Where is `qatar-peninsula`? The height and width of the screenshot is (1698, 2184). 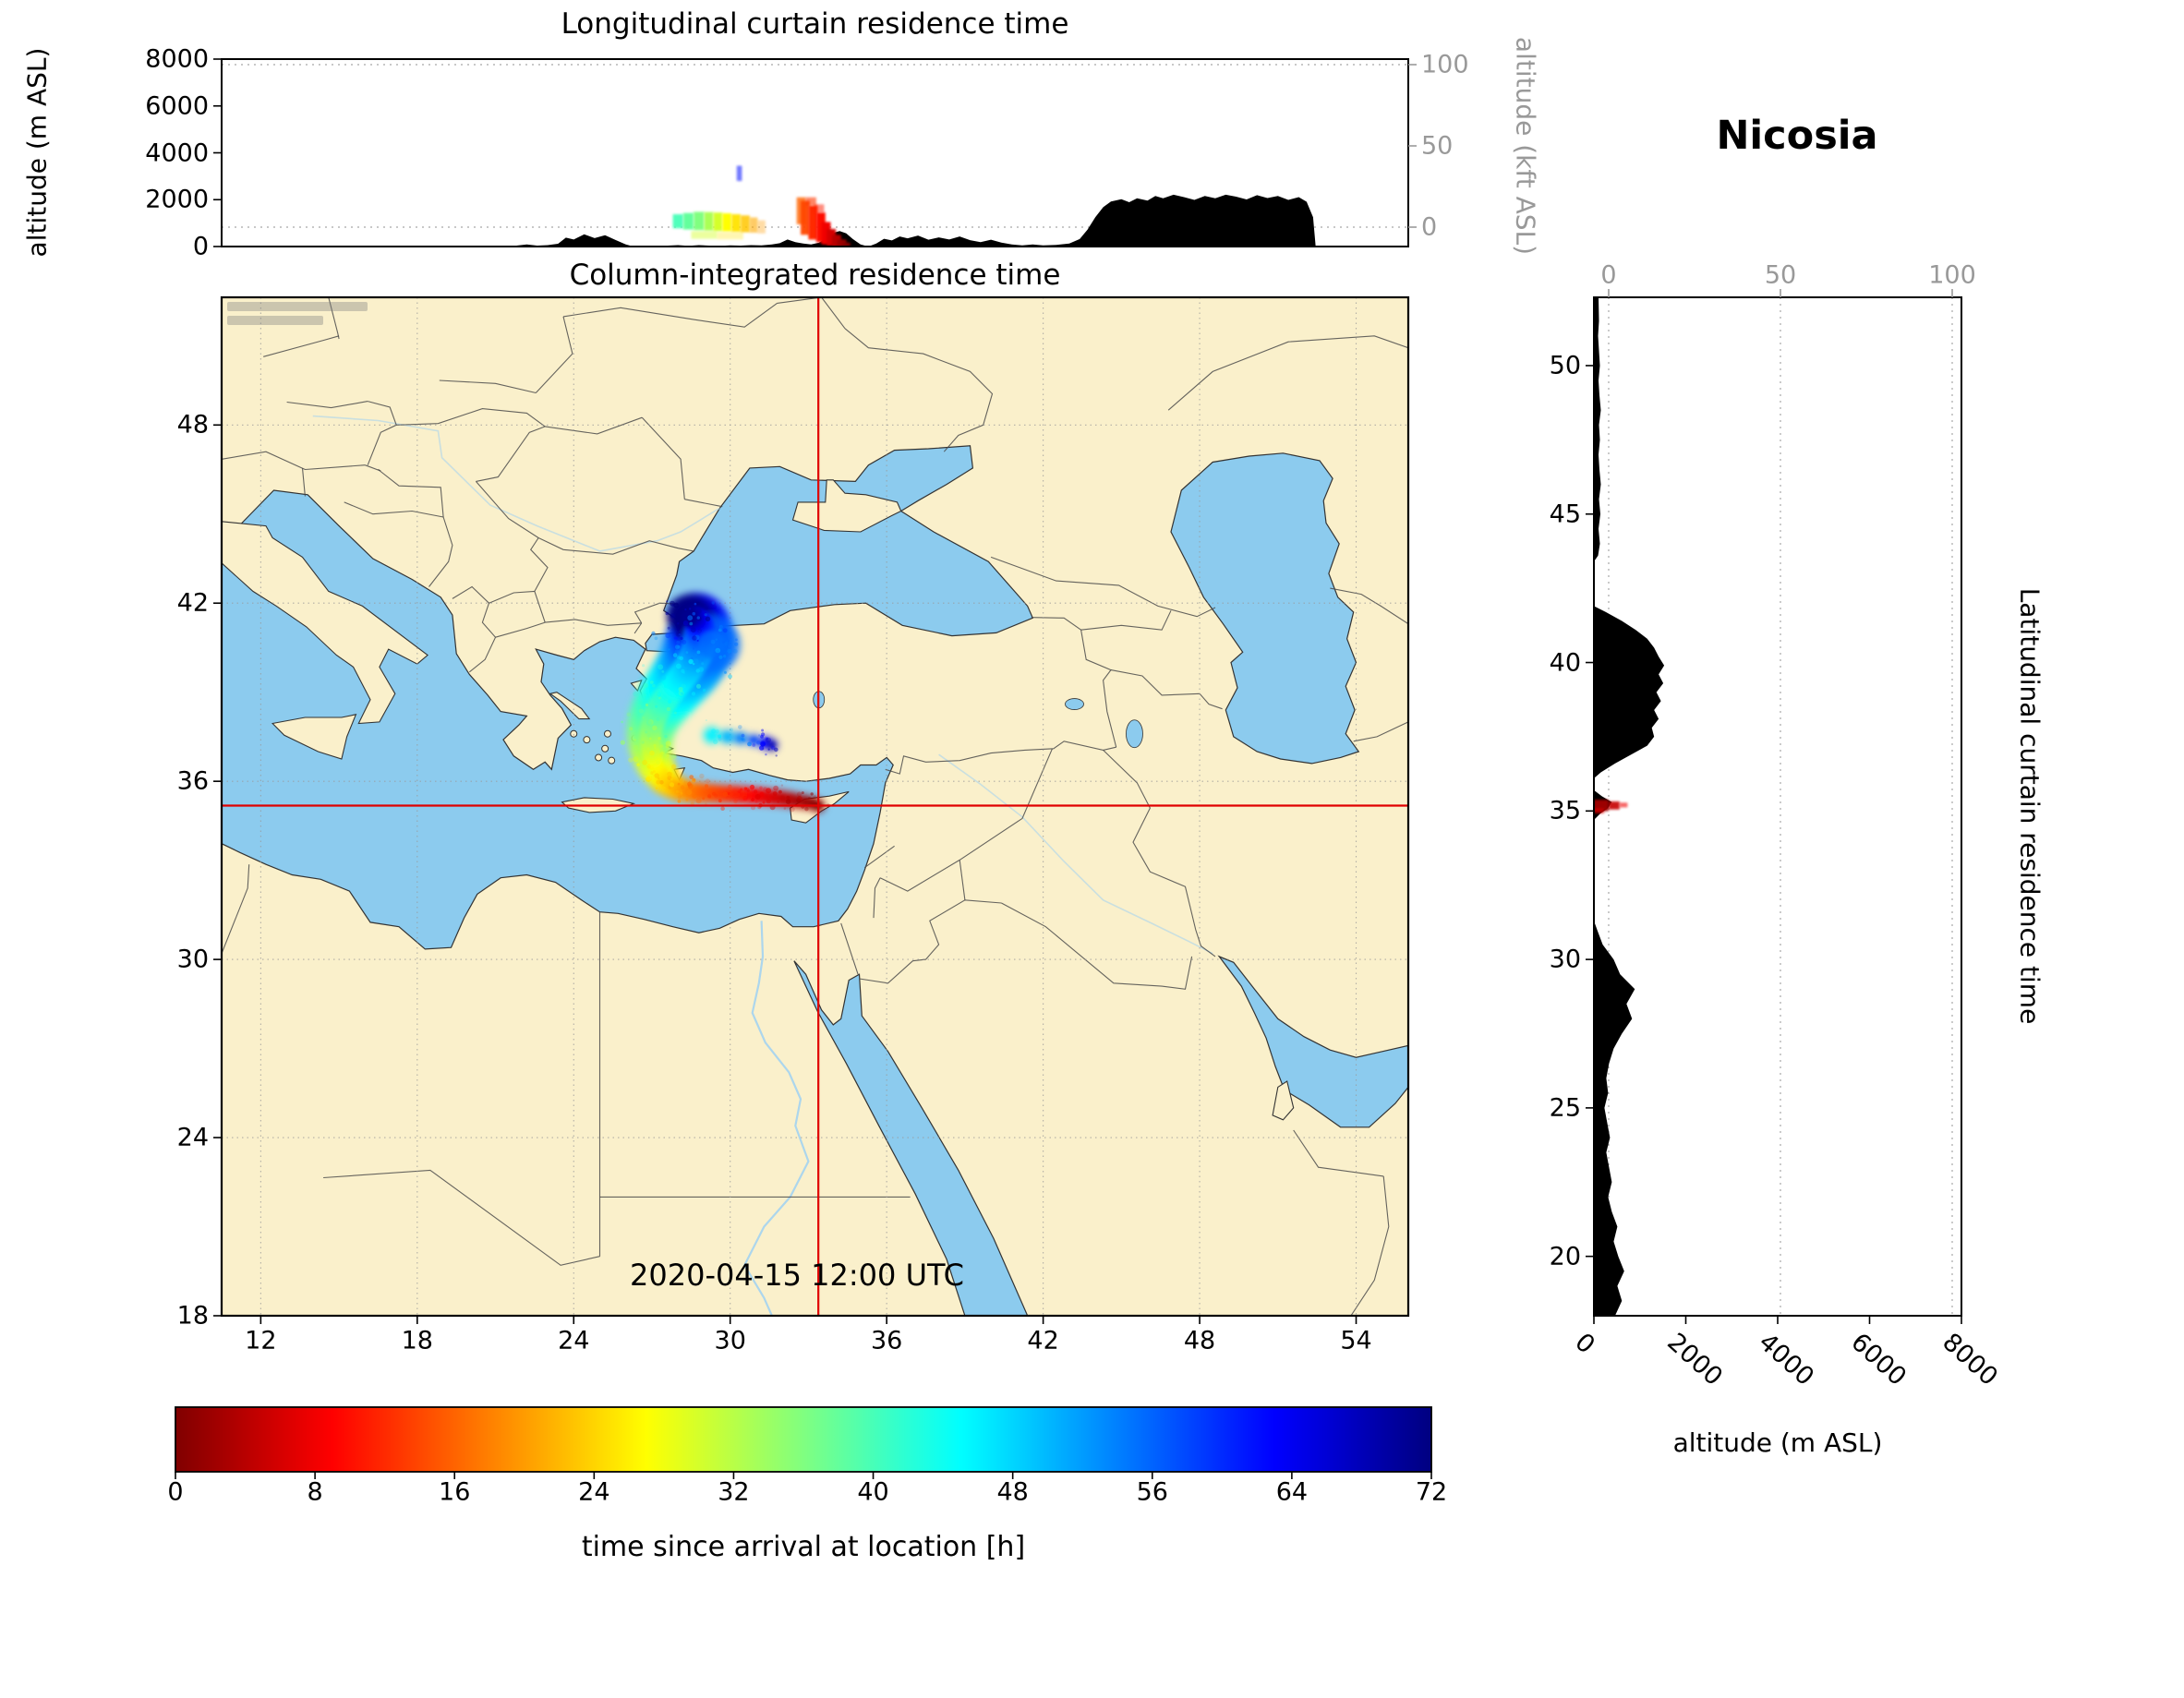 qatar-peninsula is located at coordinates (1283, 1100).